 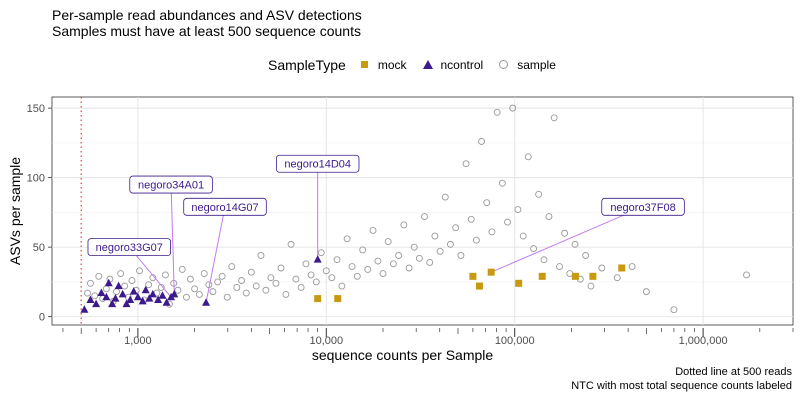 What do you see at coordinates (515, 341) in the screenshot?
I see `x-tick-label: 100,000` at bounding box center [515, 341].